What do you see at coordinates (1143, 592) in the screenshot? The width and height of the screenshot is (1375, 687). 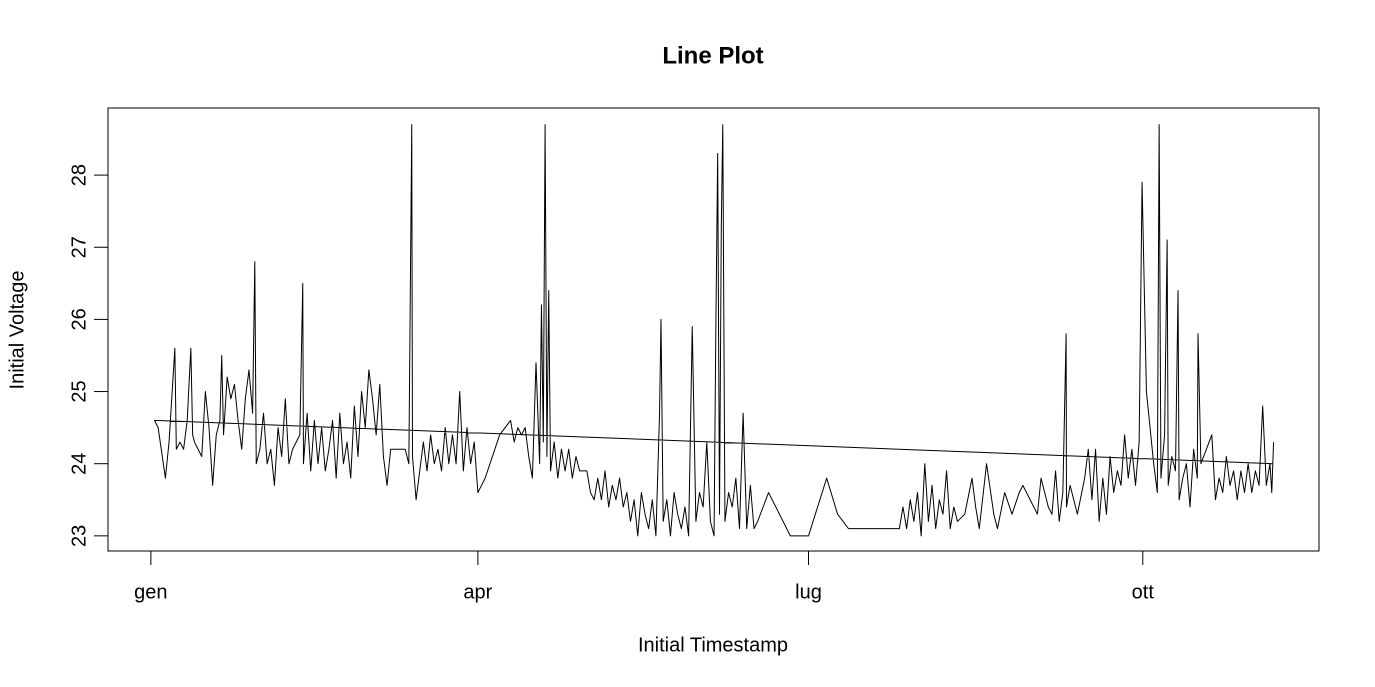 I see `x-tick-label: ott` at bounding box center [1143, 592].